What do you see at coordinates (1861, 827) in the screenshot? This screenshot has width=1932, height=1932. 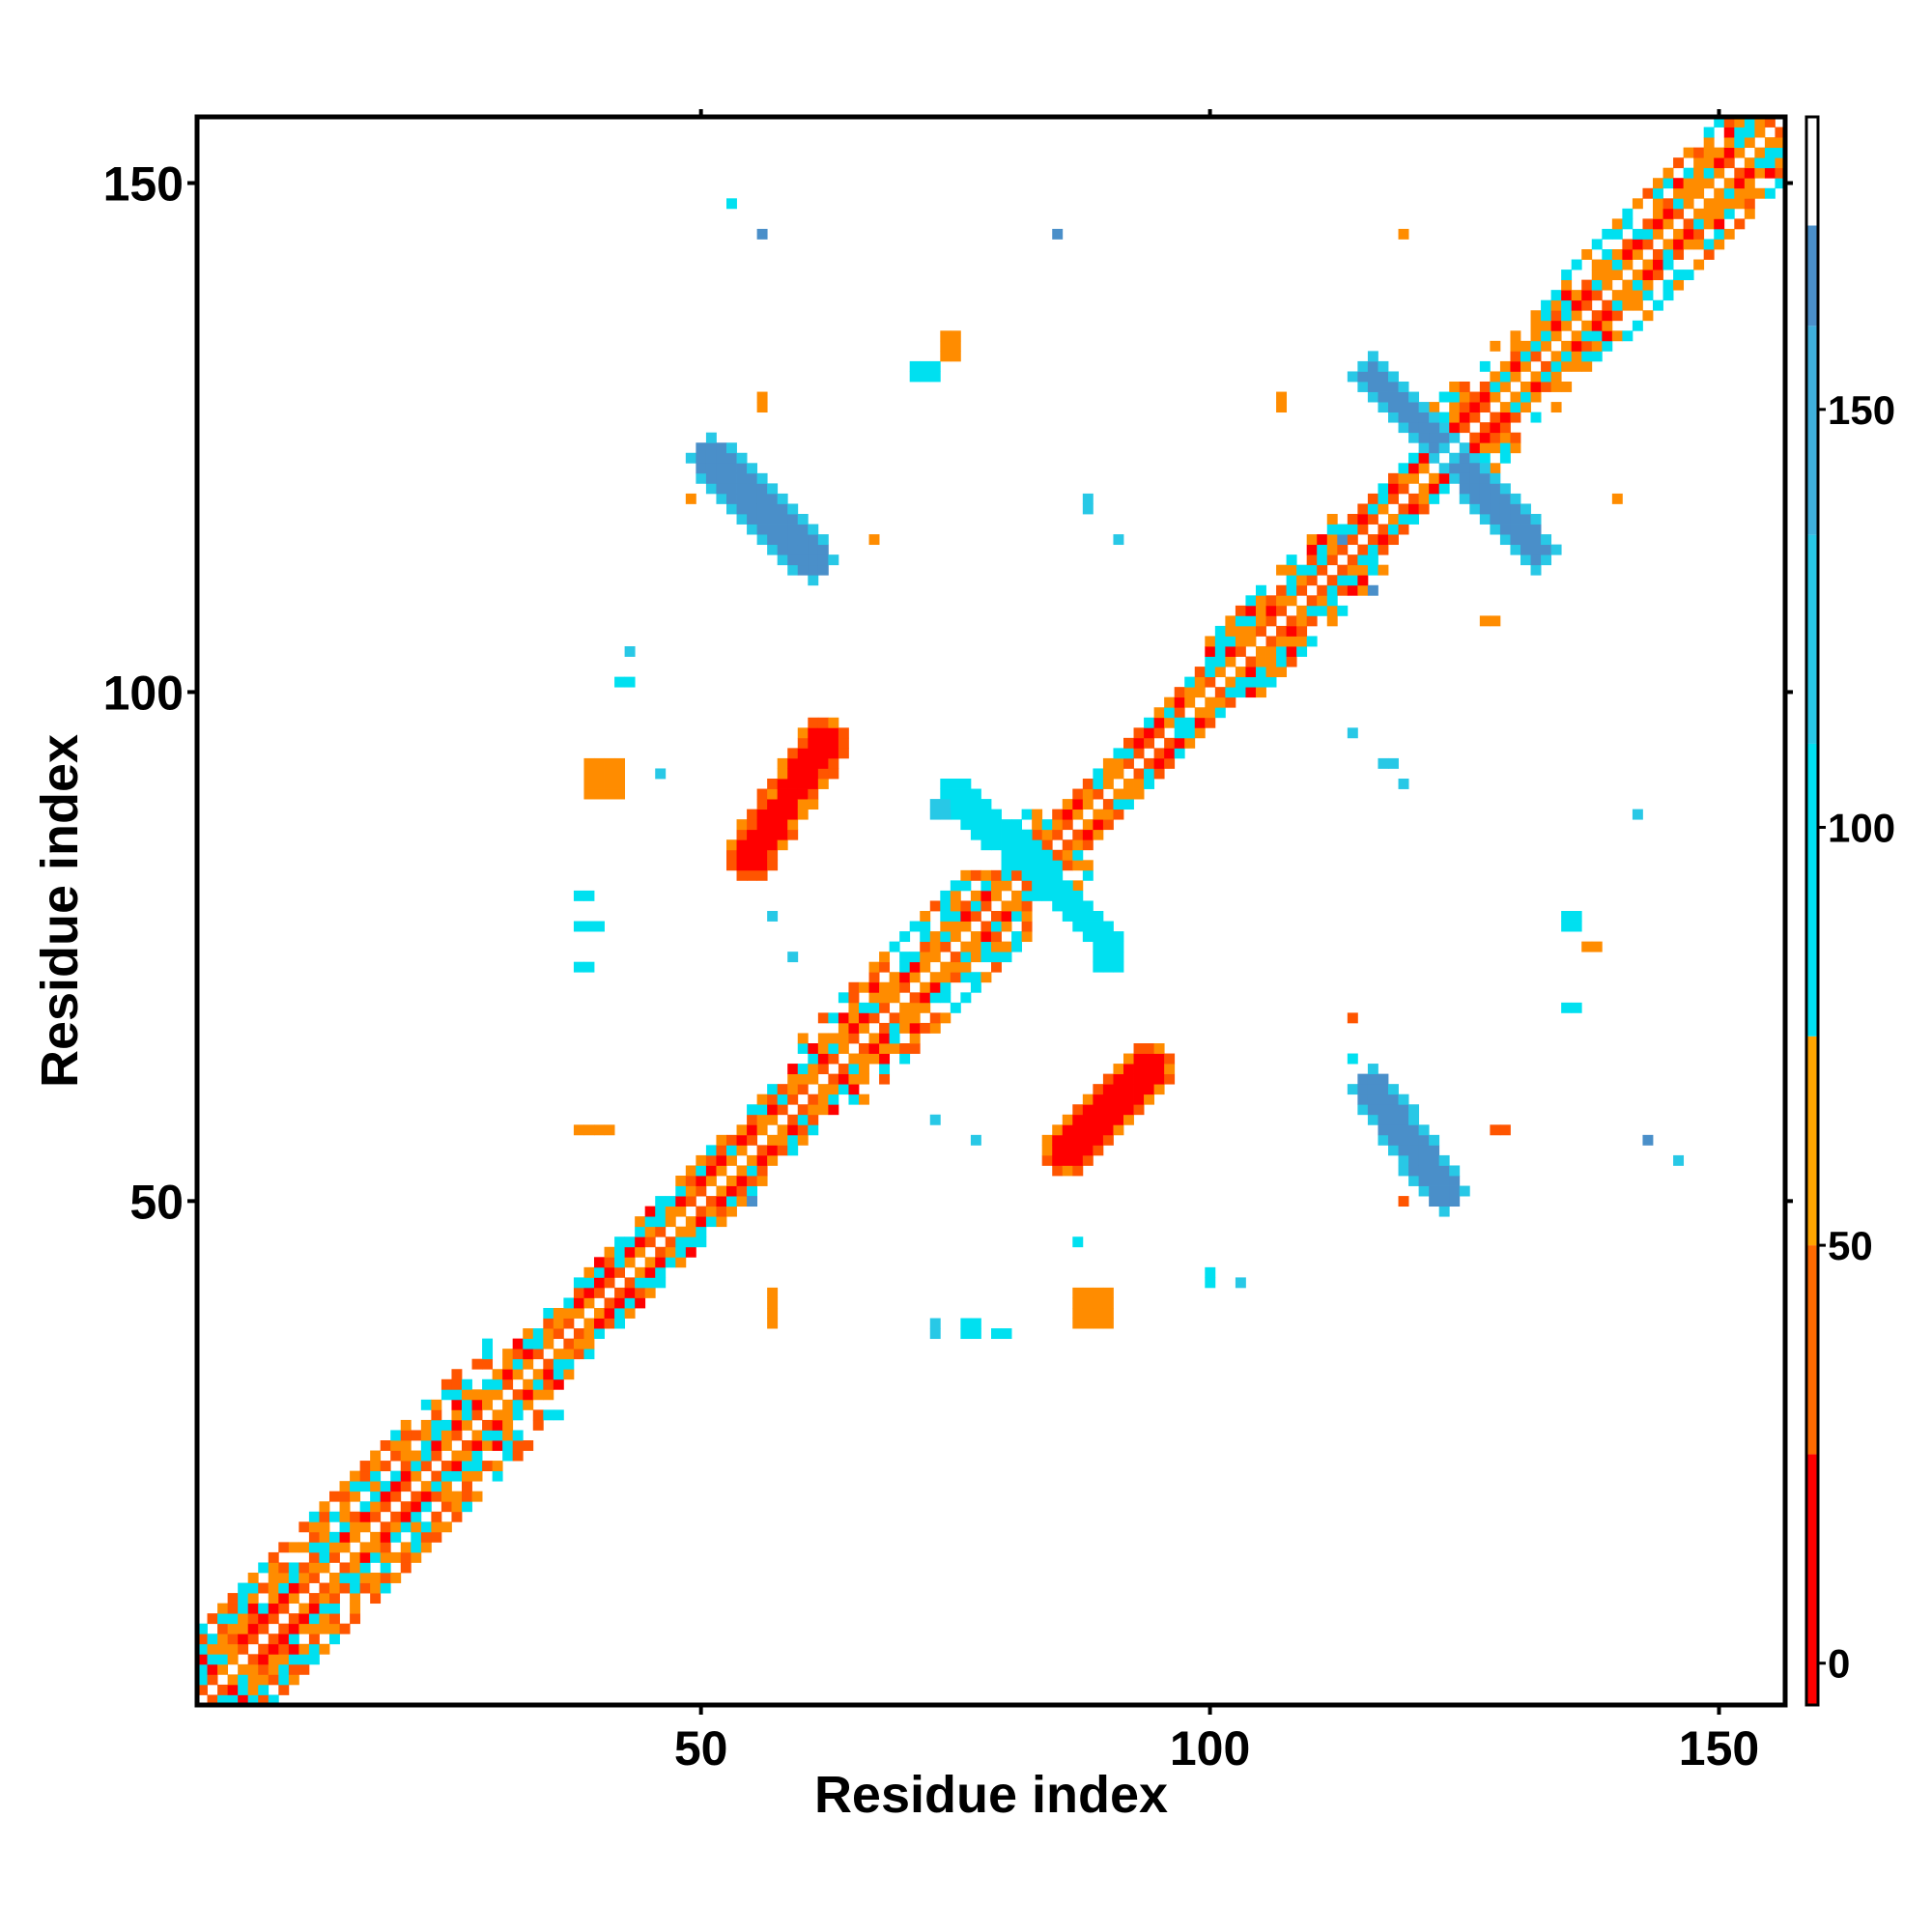 I see `colorbar-tick-label: 100` at bounding box center [1861, 827].